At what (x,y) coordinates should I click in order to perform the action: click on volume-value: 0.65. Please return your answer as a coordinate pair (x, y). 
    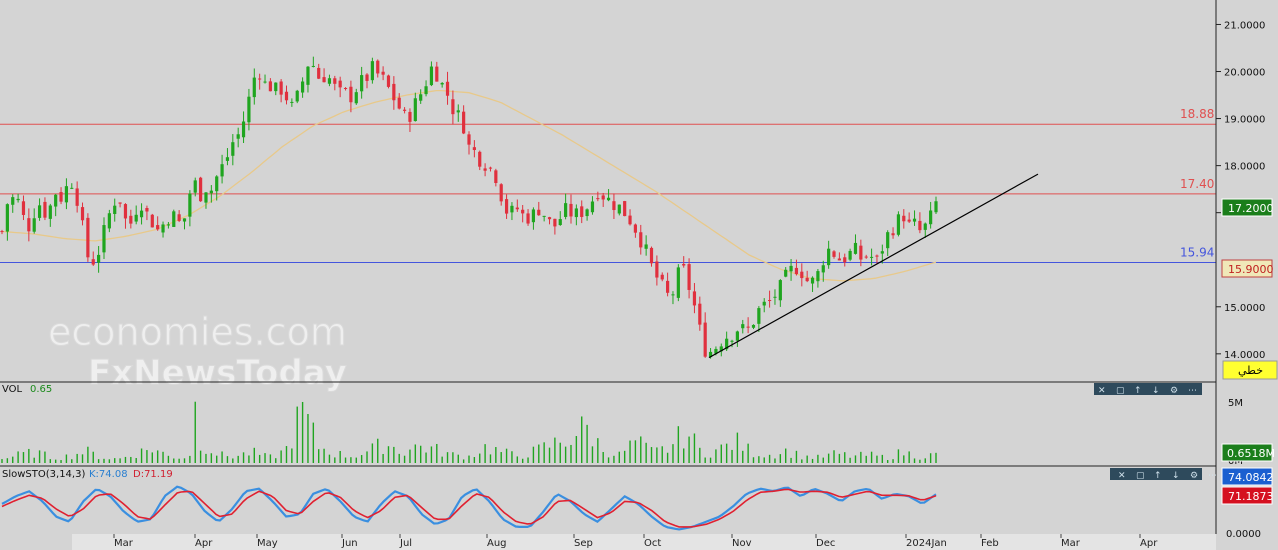
    Looking at the image, I should click on (41, 389).